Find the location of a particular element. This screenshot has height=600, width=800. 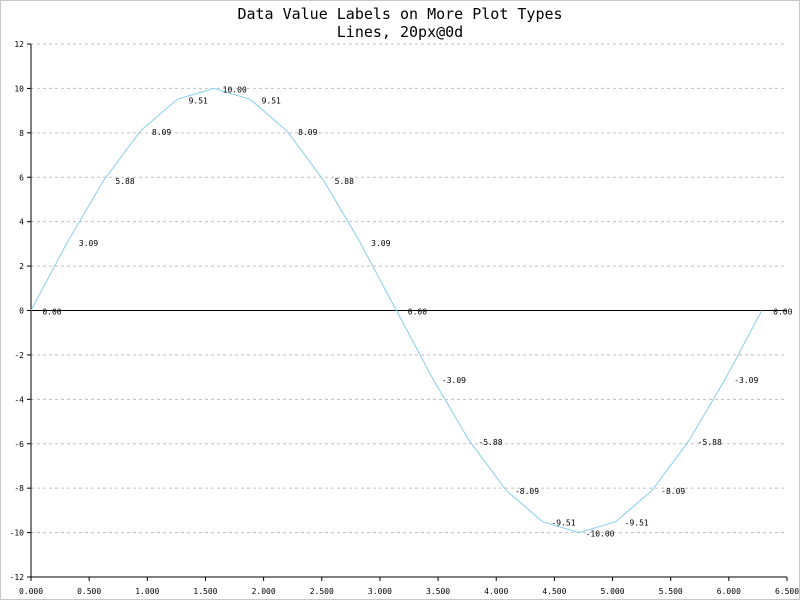

x-tick-label: 5.000 is located at coordinates (612, 591).